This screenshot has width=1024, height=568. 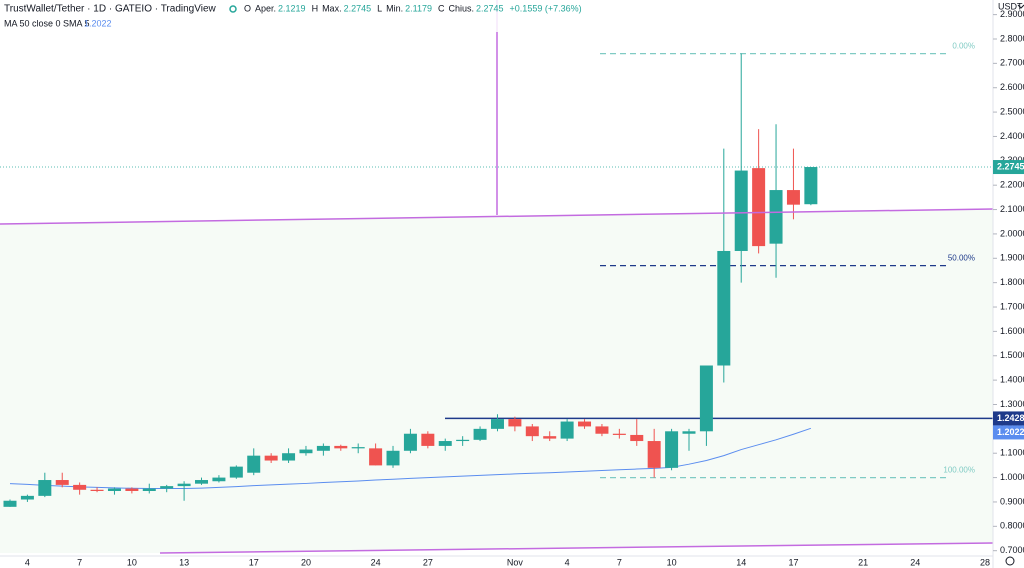 I want to click on sma-tag: 1.2022, so click(x=1010, y=432).